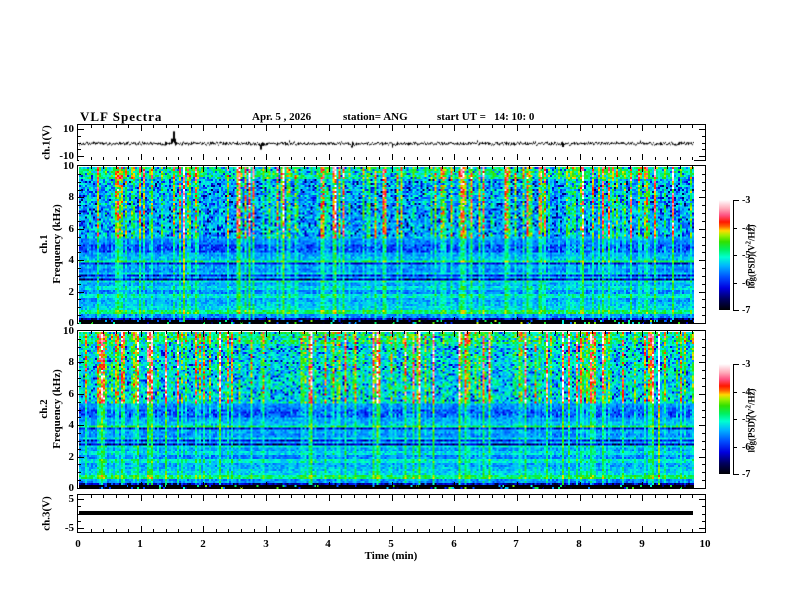 The height and width of the screenshot is (612, 792). What do you see at coordinates (328, 544) in the screenshot?
I see `x-tick-label: 4` at bounding box center [328, 544].